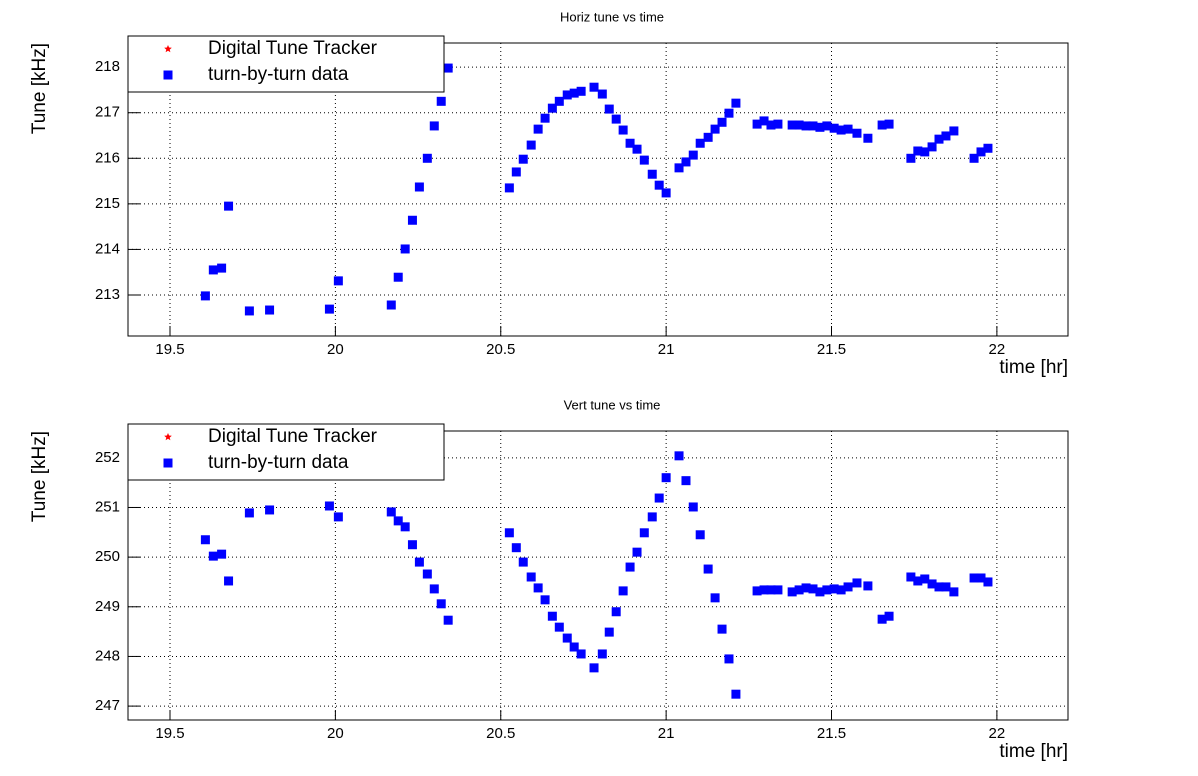 This screenshot has height=776, width=1198. What do you see at coordinates (107, 705) in the screenshot?
I see `y-tick-label: 247` at bounding box center [107, 705].